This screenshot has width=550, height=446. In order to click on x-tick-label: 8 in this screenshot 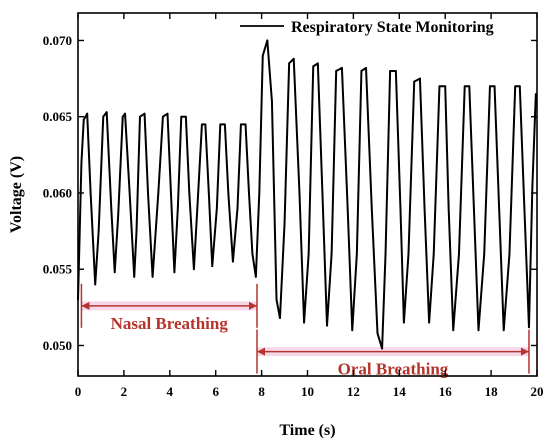, I will do `click(261, 391)`.